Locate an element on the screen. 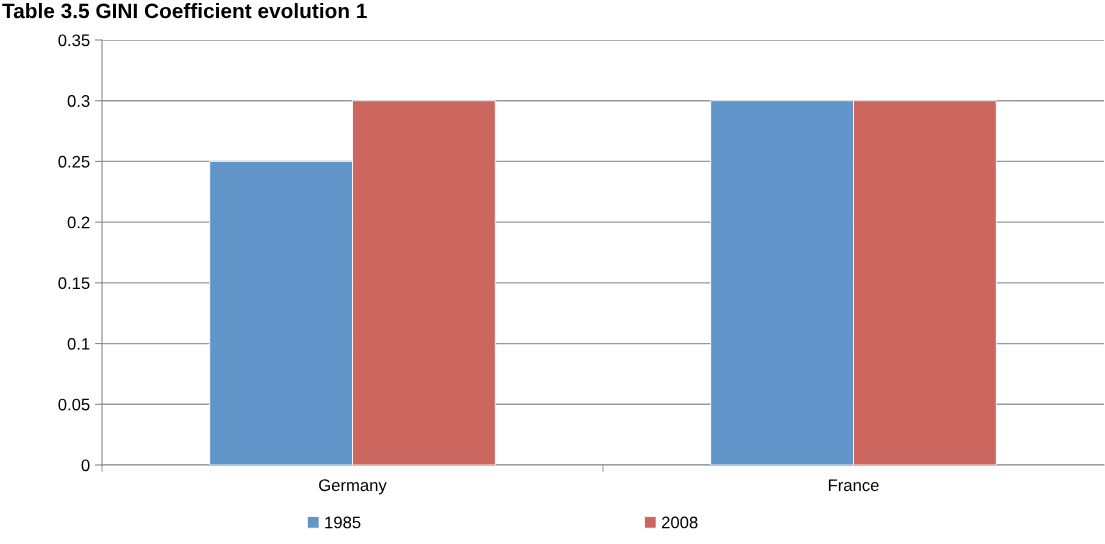 The width and height of the screenshot is (1105, 544). legend-label: 2008 is located at coordinates (679, 522).